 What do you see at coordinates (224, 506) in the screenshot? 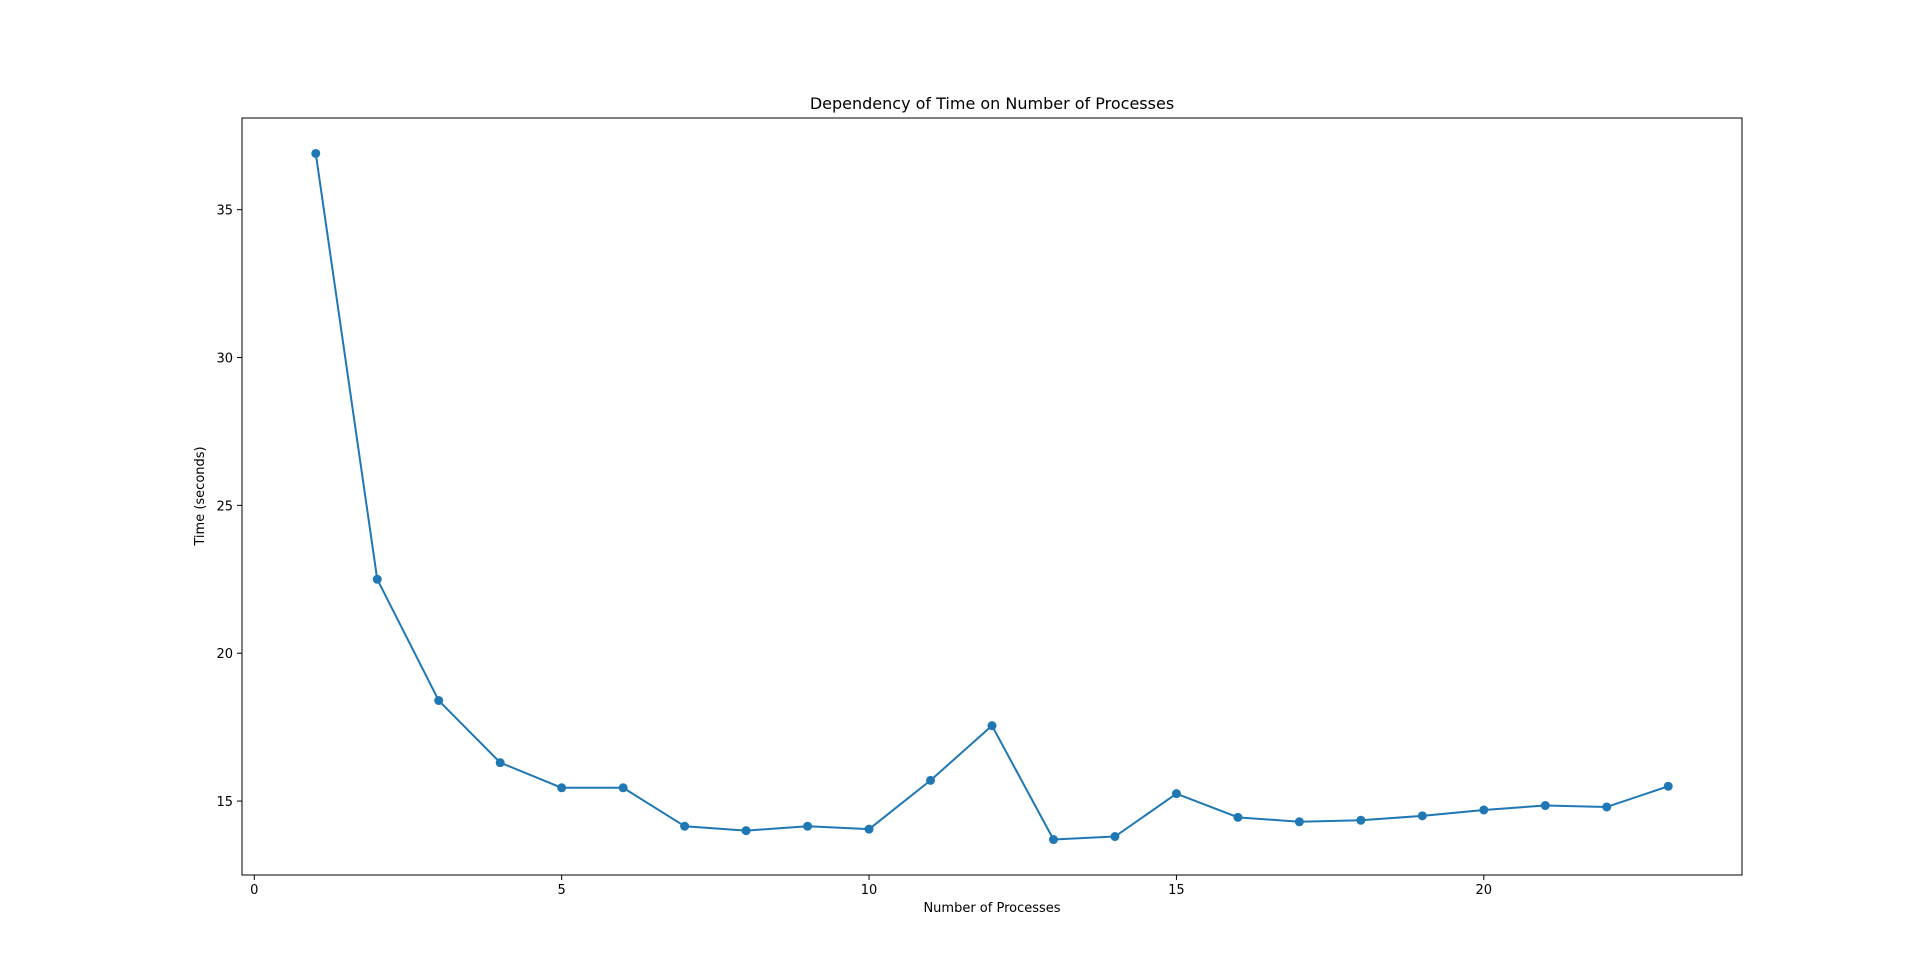
I see `y-tick-label: 25` at bounding box center [224, 506].